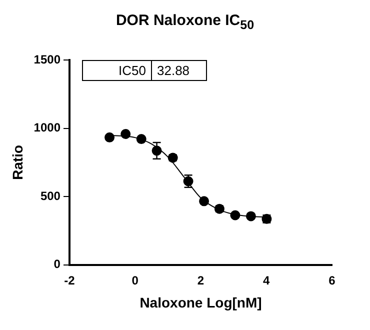 The width and height of the screenshot is (370, 330). I want to click on x-tick-label: 0, so click(135, 280).